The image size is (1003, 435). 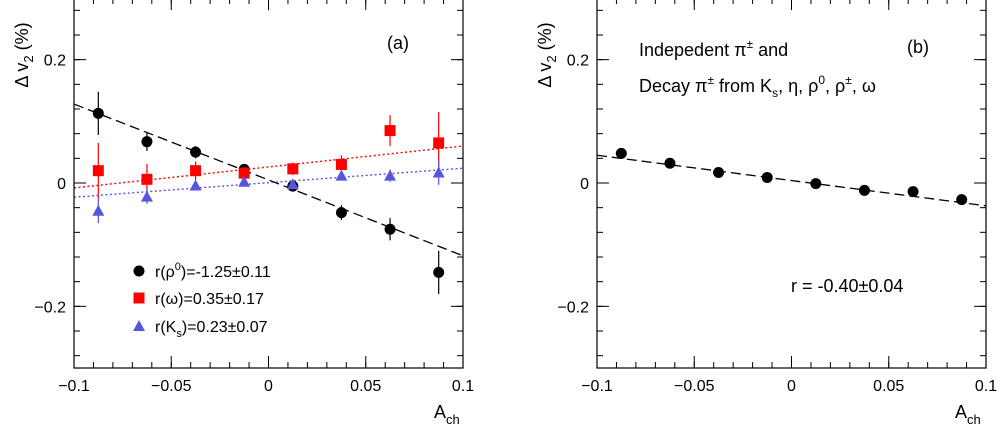 I want to click on legend-label-ks: r(Ks)=0.23±0.07, so click(x=211, y=329).